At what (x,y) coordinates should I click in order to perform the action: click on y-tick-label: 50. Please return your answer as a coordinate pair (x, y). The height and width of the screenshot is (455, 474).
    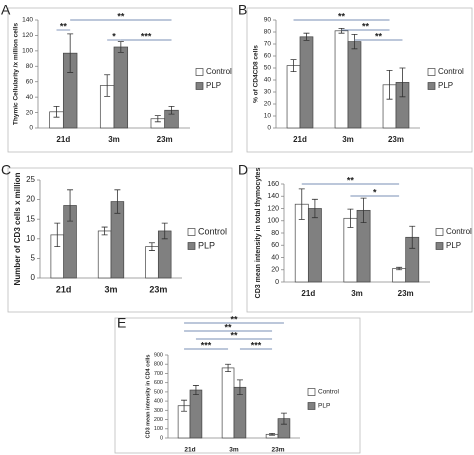
    Looking at the image, I should click on (268, 68).